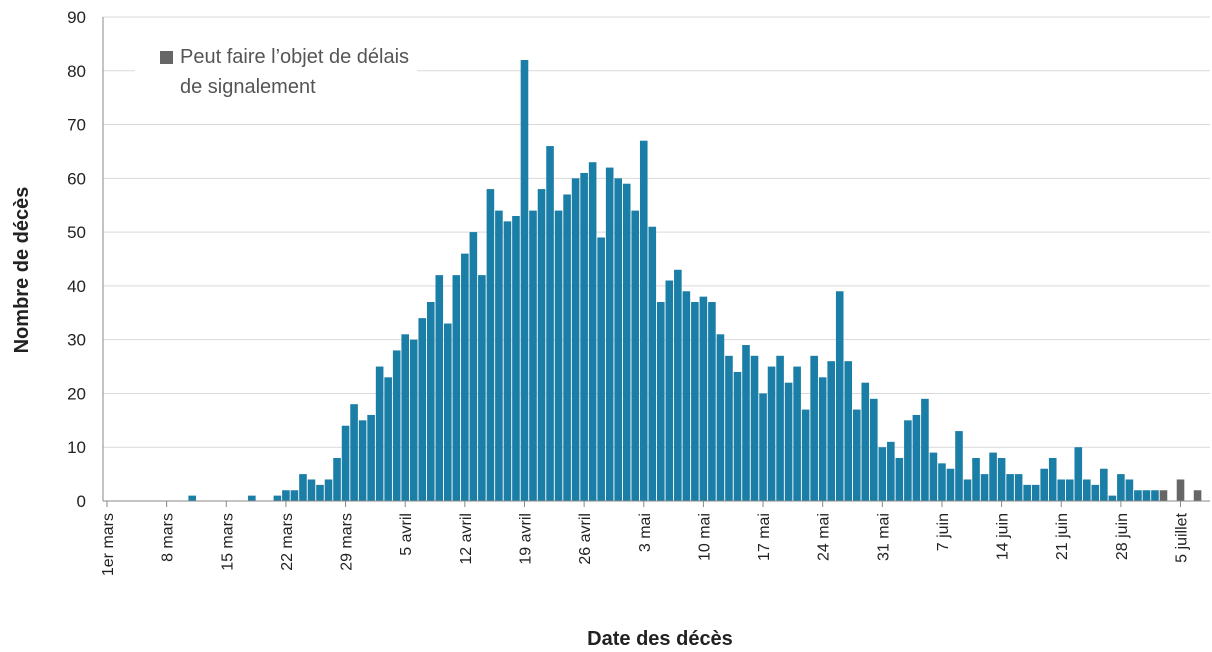 The image size is (1212, 652). I want to click on y-tick-label: 40, so click(76, 286).